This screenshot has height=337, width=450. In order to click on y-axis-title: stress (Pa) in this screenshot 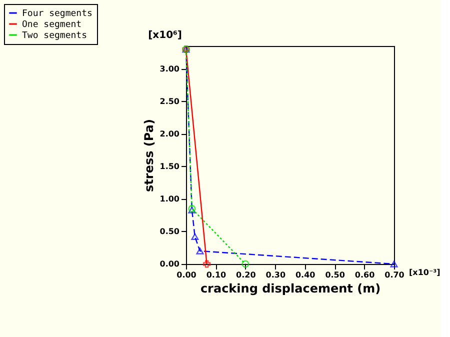, I will do `click(149, 155)`.